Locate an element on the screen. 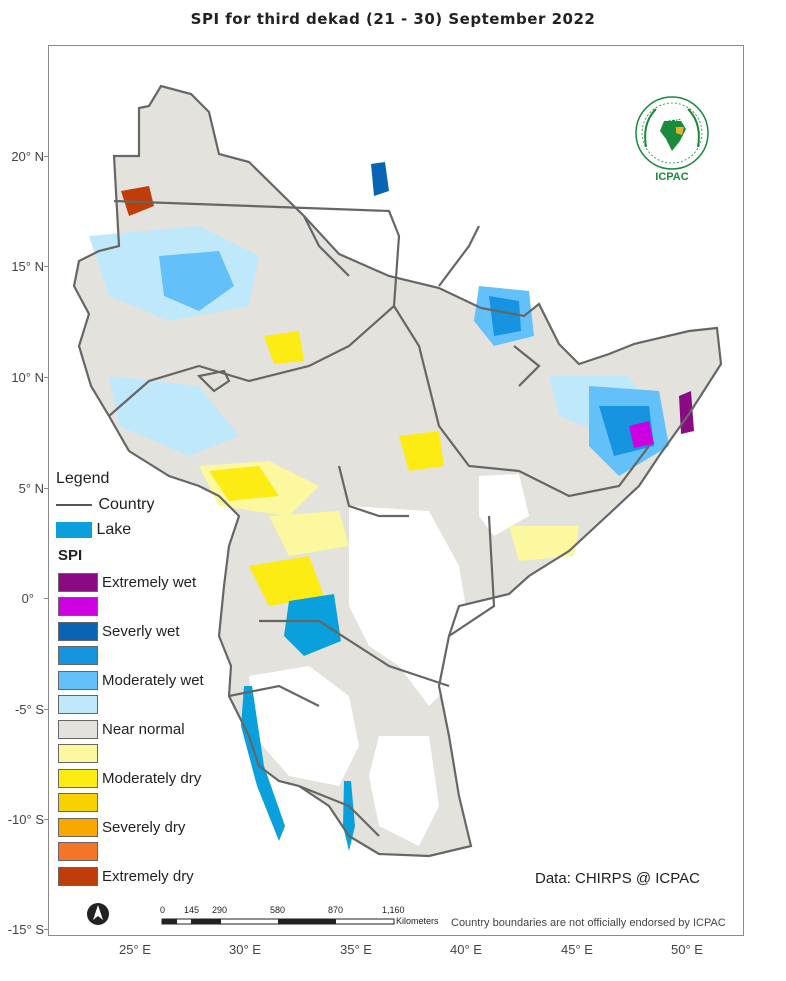 Image resolution: width=786 pixels, height=981 pixels. swatch-label: Severly wet is located at coordinates (141, 631).